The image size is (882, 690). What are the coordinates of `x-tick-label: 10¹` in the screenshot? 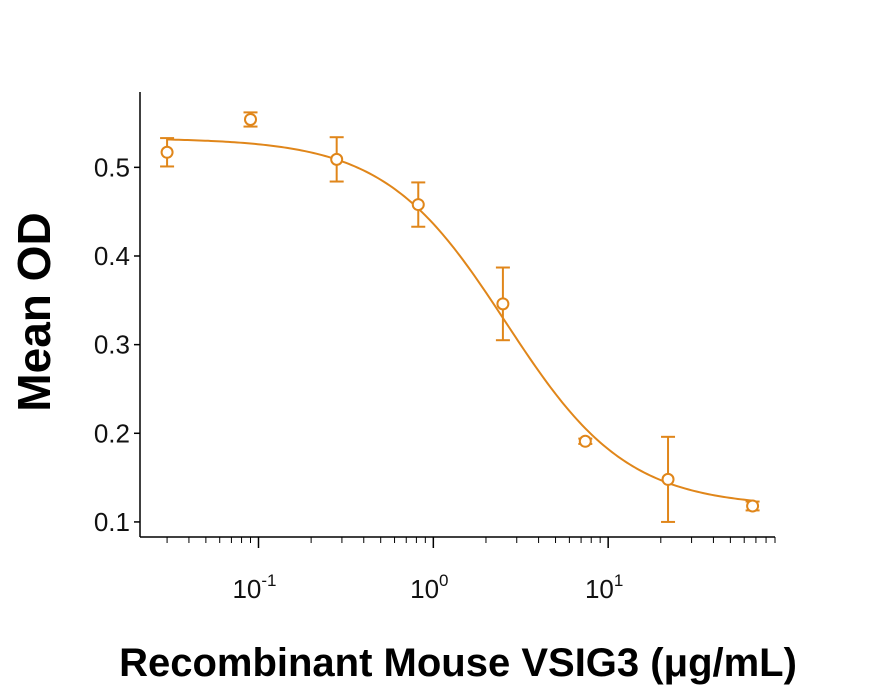 It's located at (604, 587).